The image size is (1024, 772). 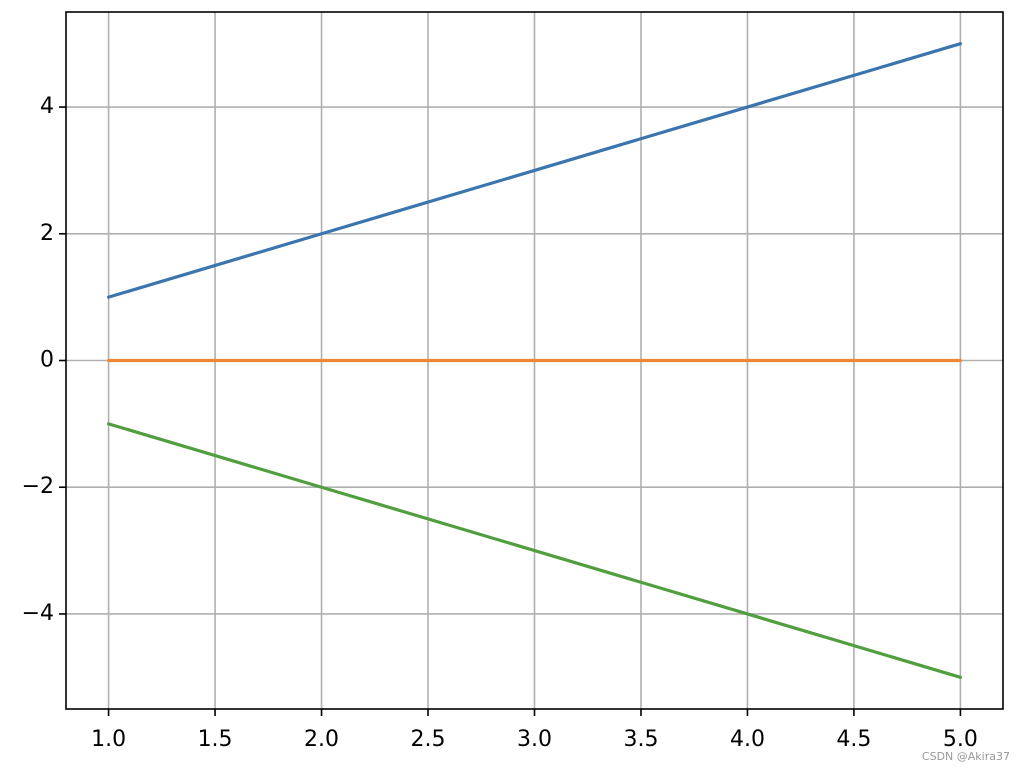 What do you see at coordinates (47, 233) in the screenshot?
I see `y-tick-label: 2` at bounding box center [47, 233].